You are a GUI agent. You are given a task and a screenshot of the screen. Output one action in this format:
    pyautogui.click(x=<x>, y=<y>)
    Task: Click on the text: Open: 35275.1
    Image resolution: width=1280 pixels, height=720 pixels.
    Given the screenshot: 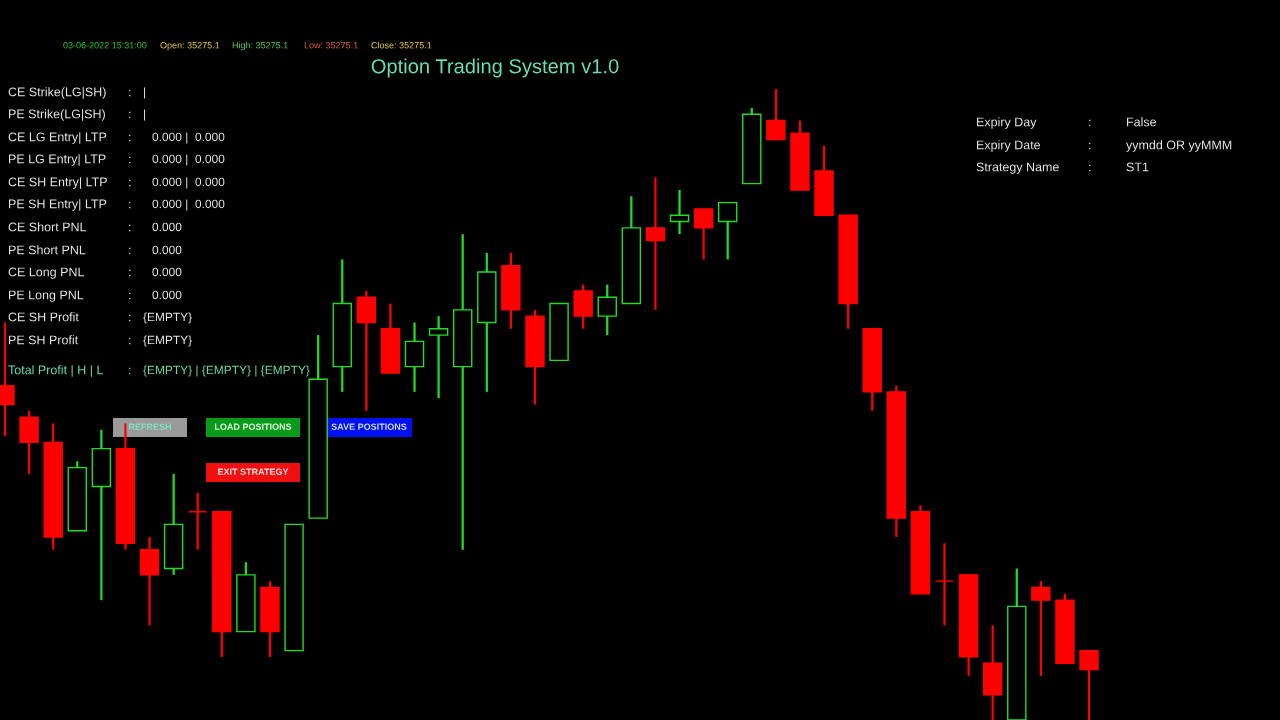 What is the action you would take?
    pyautogui.click(x=190, y=46)
    